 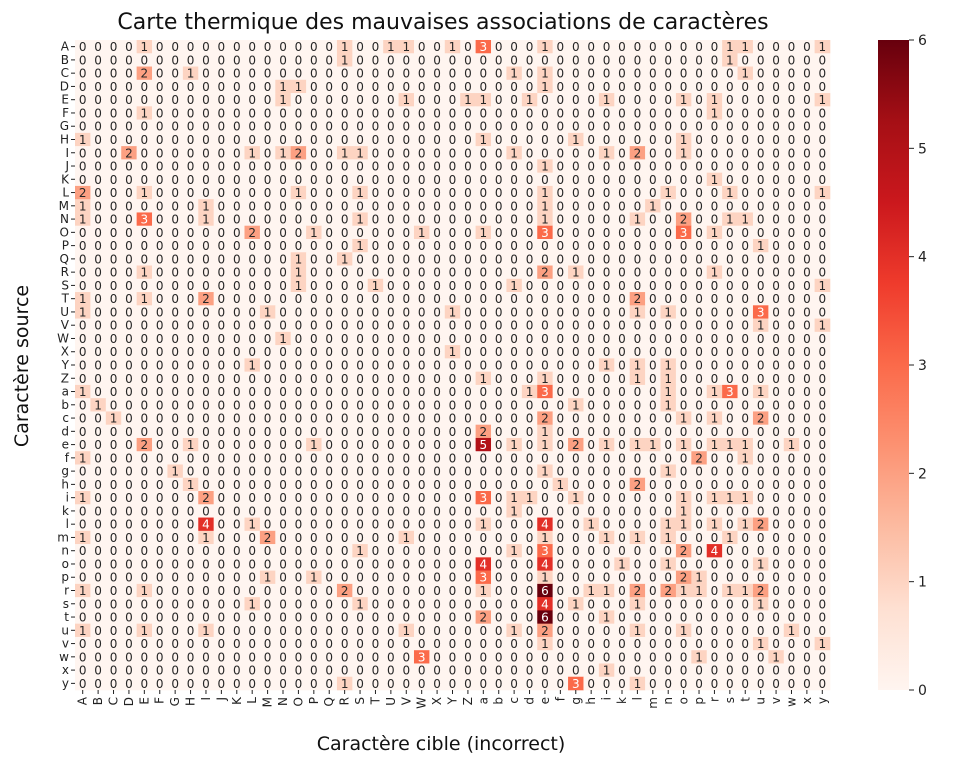 What do you see at coordinates (206, 100) in the screenshot?
I see `heatmap-cell-E-I` at bounding box center [206, 100].